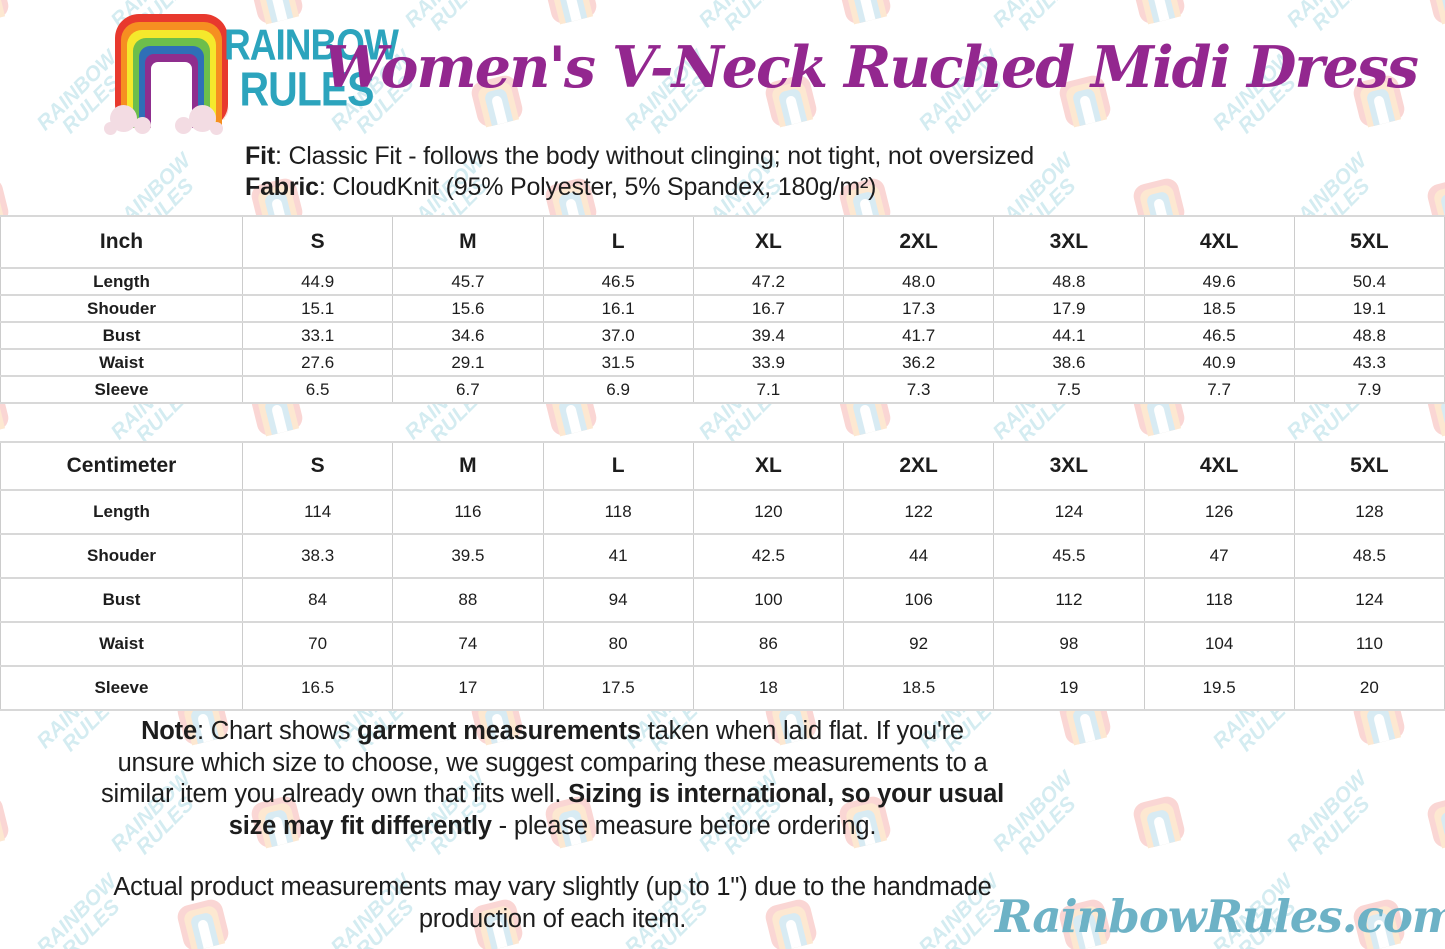 This screenshot has height=949, width=1445. I want to click on measurement-cell: 92, so click(918, 644).